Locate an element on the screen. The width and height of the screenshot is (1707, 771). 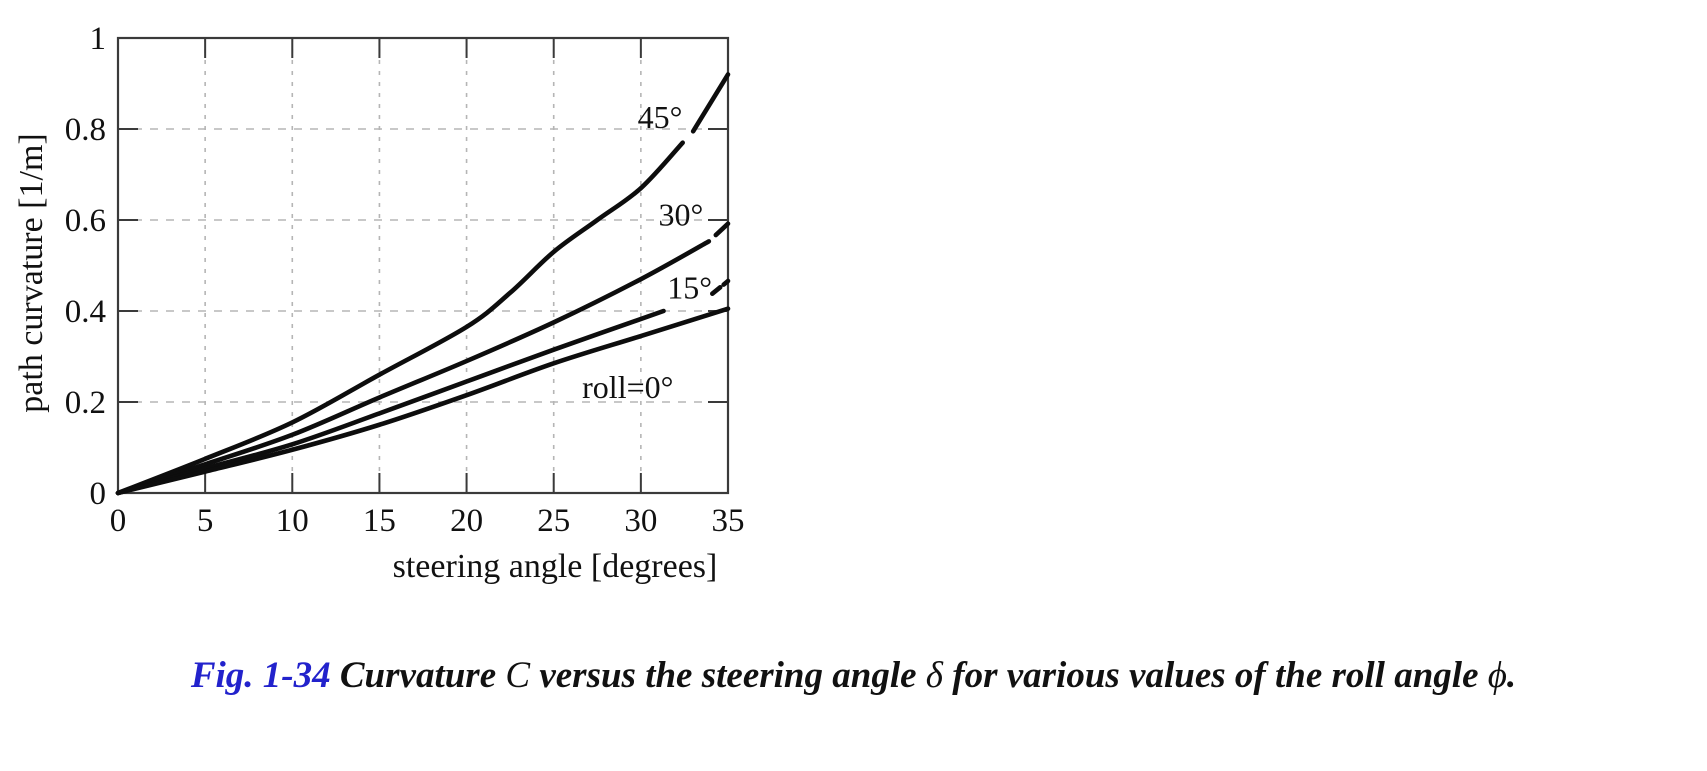
y-tick-label-0.6: 0.6 is located at coordinates (85, 221).